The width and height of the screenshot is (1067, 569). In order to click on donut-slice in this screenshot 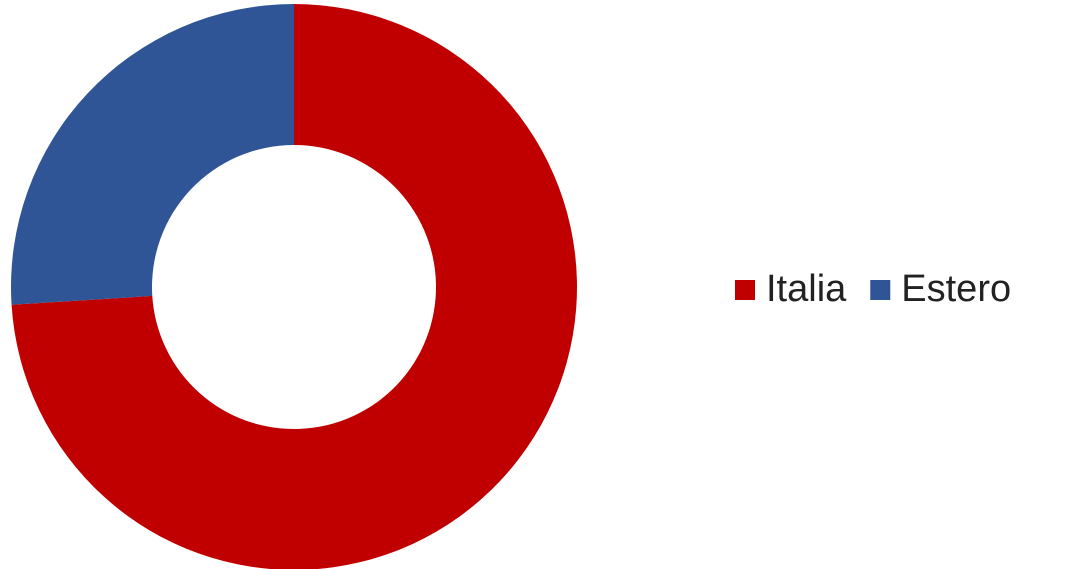, I will do `click(152, 154)`.